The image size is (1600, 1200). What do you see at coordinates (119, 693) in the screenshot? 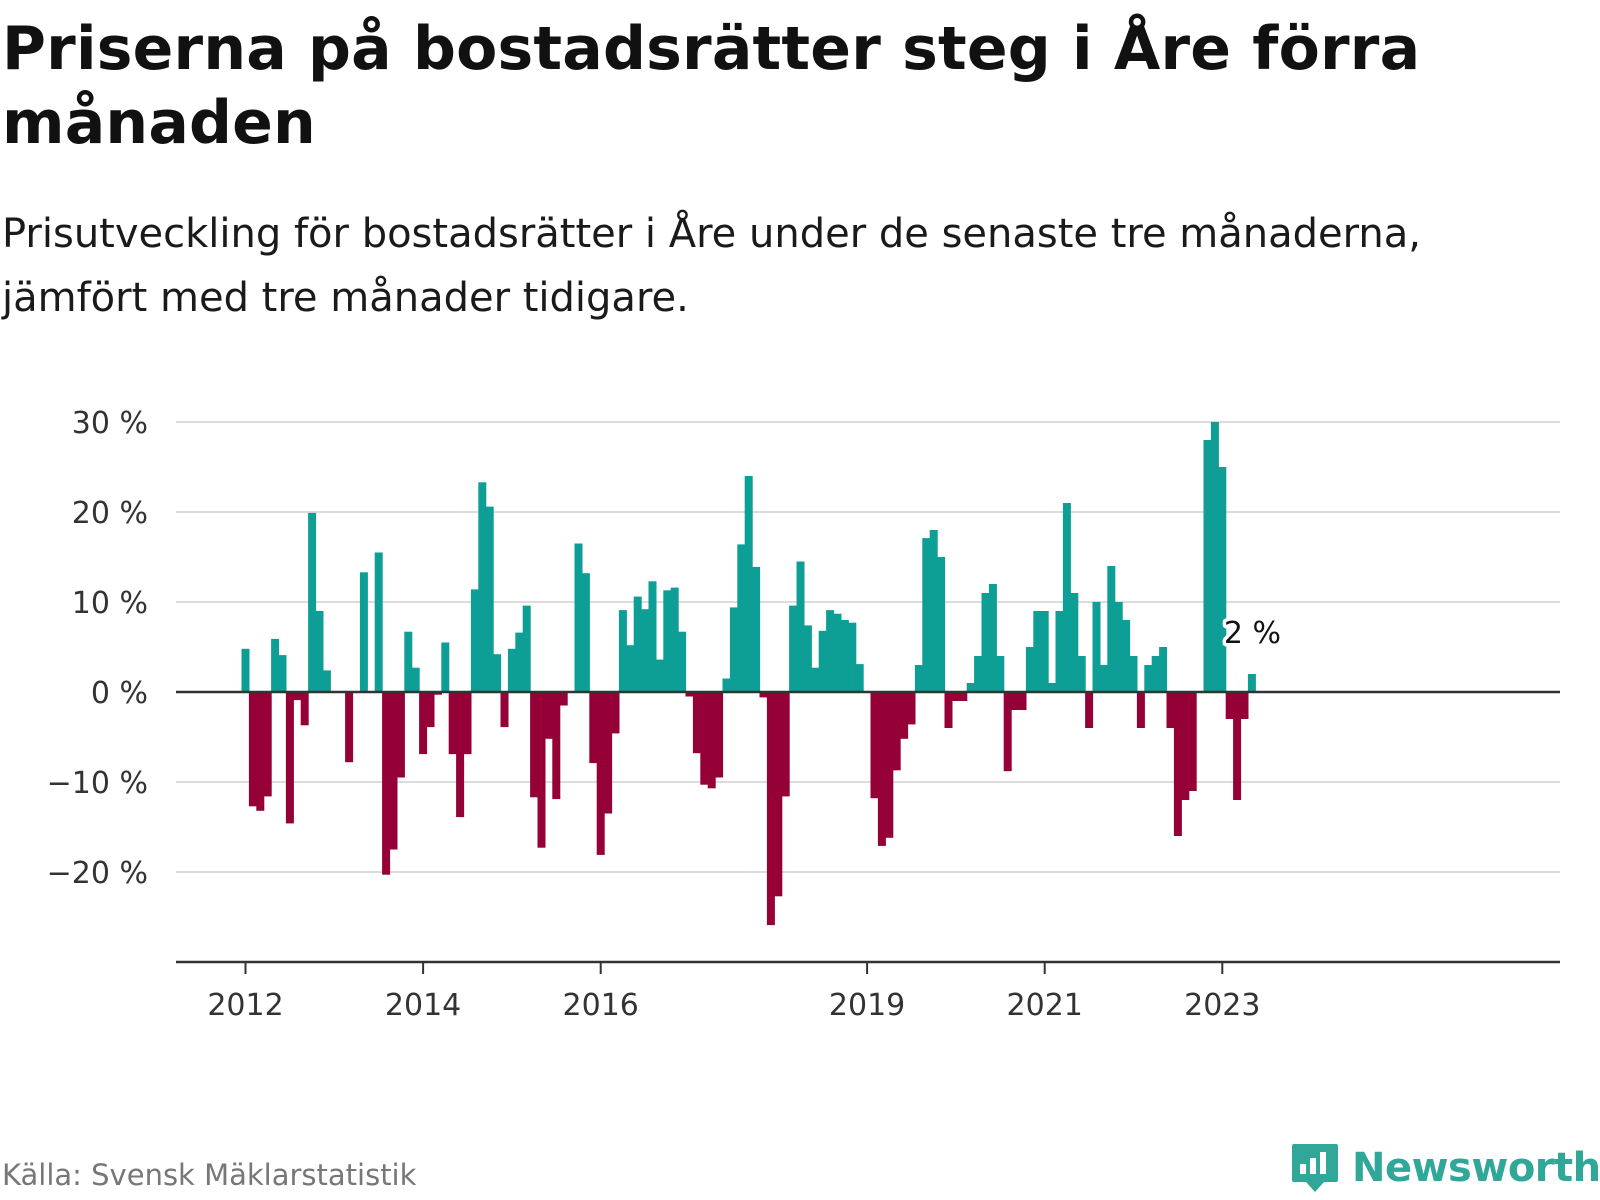
I see `y-tick-label: 0 %` at bounding box center [119, 693].